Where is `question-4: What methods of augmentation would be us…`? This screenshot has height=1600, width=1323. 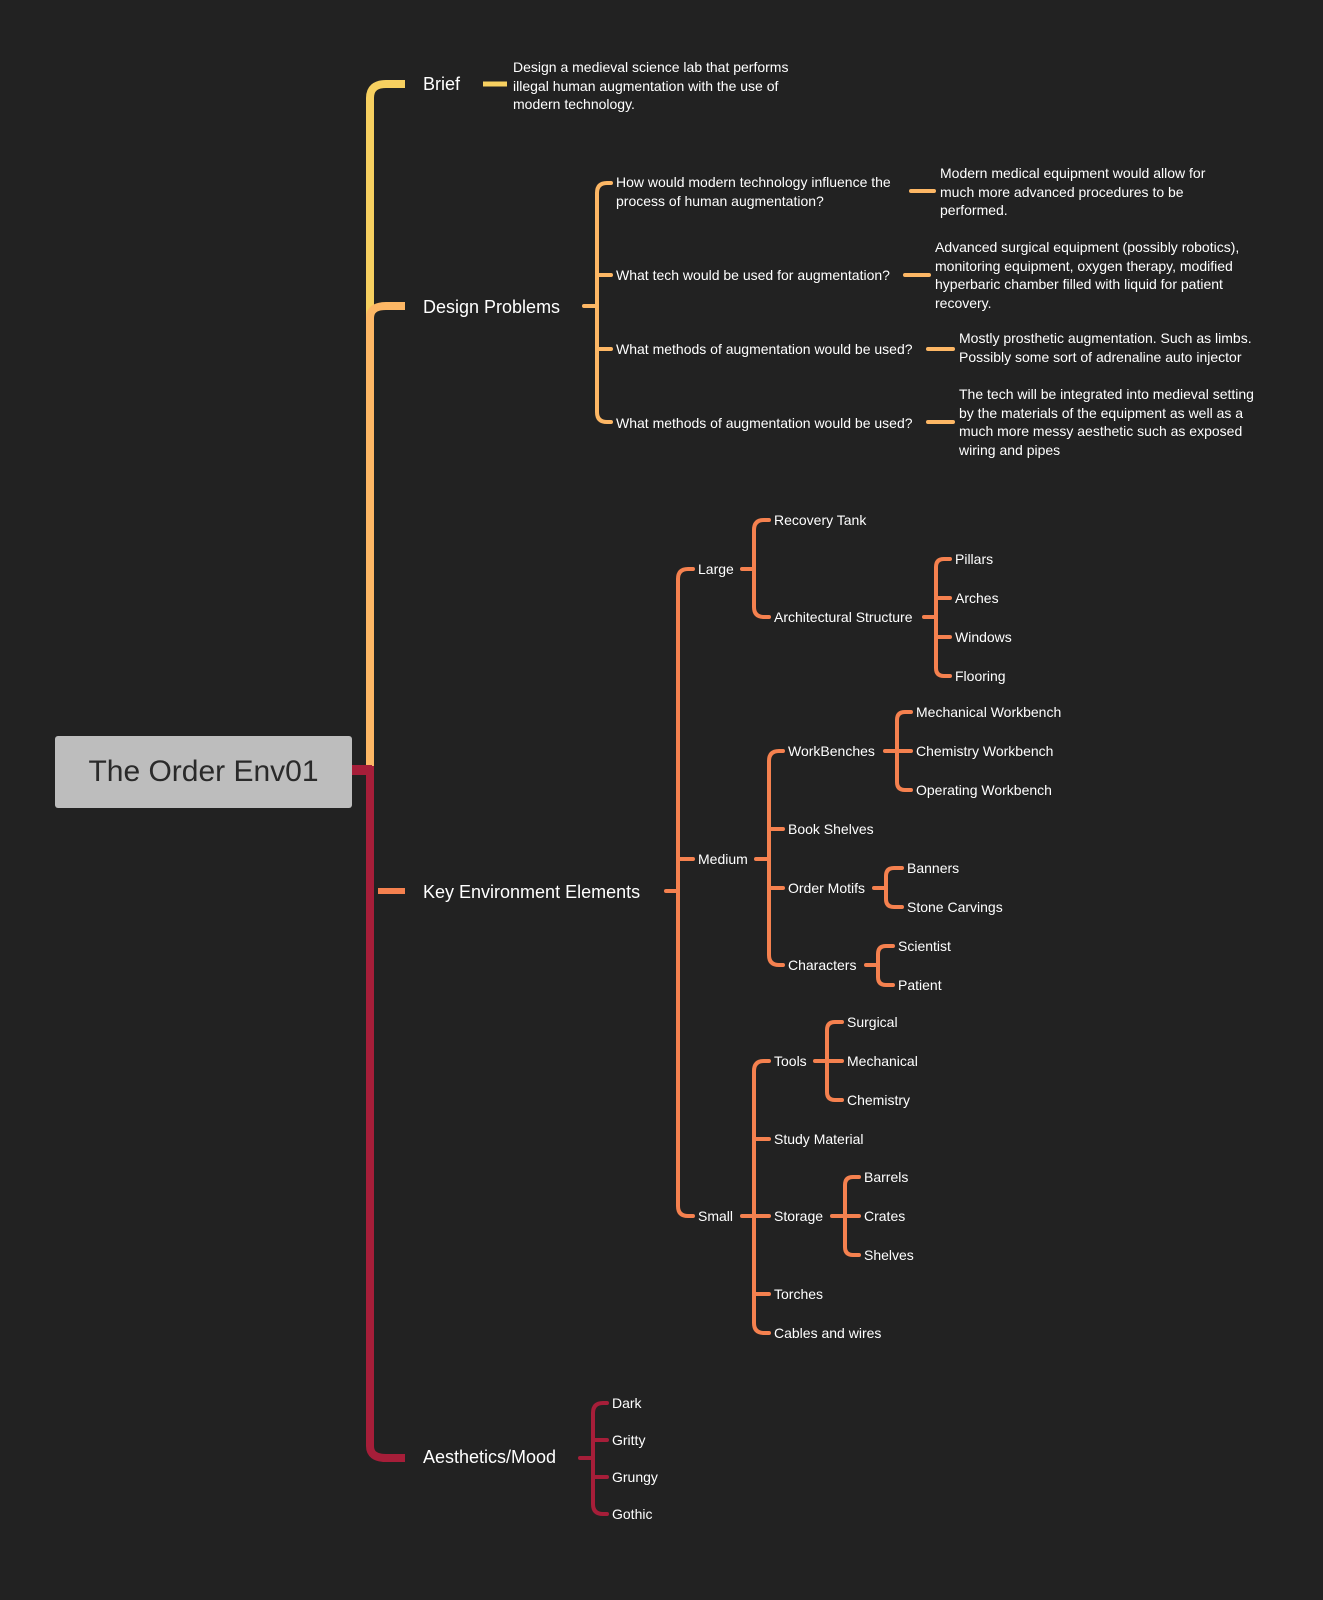
question-4: What methods of augmentation would be us… is located at coordinates (764, 423).